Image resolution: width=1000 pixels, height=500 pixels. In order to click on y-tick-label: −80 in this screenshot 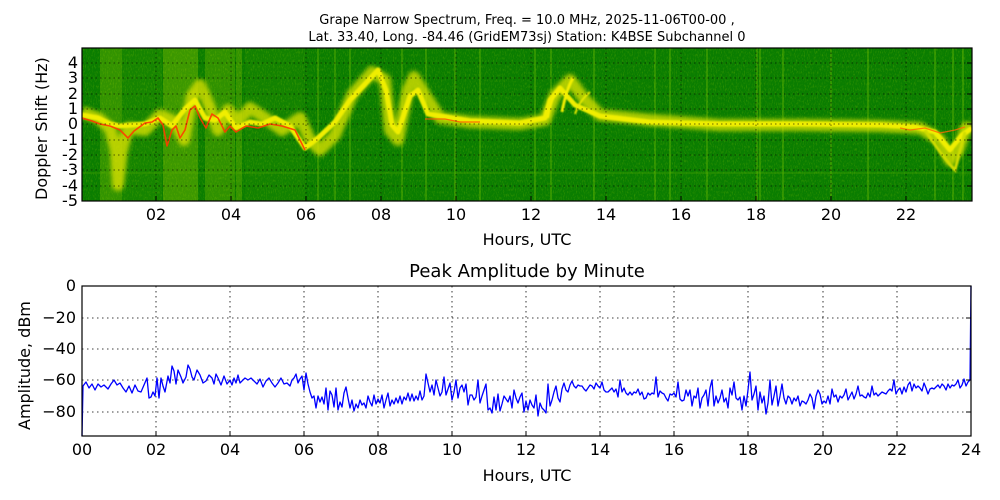, I will do `click(59, 411)`.